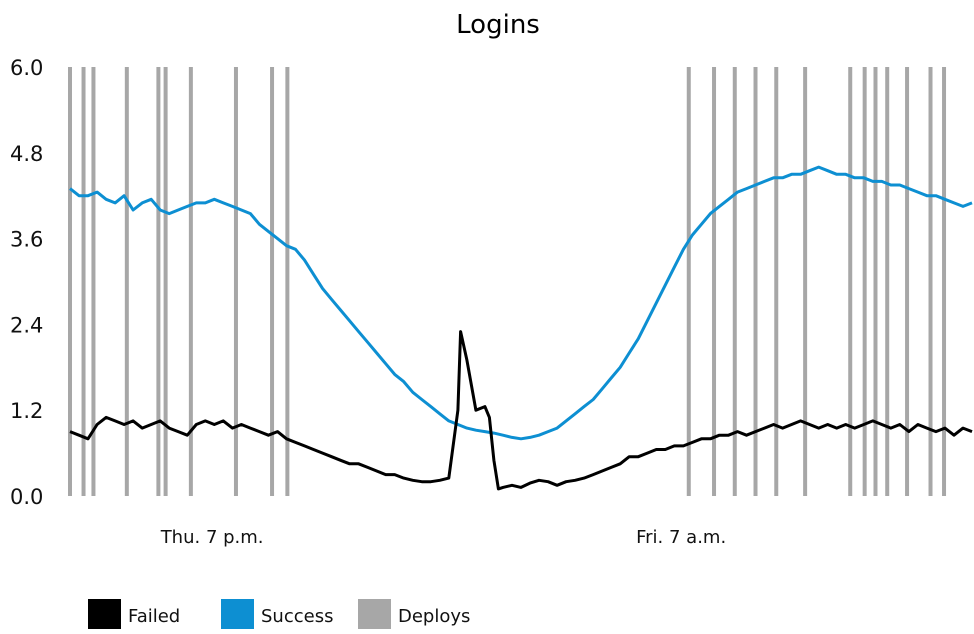 The height and width of the screenshot is (634, 974). I want to click on y-tick-label: 1.2, so click(26, 411).